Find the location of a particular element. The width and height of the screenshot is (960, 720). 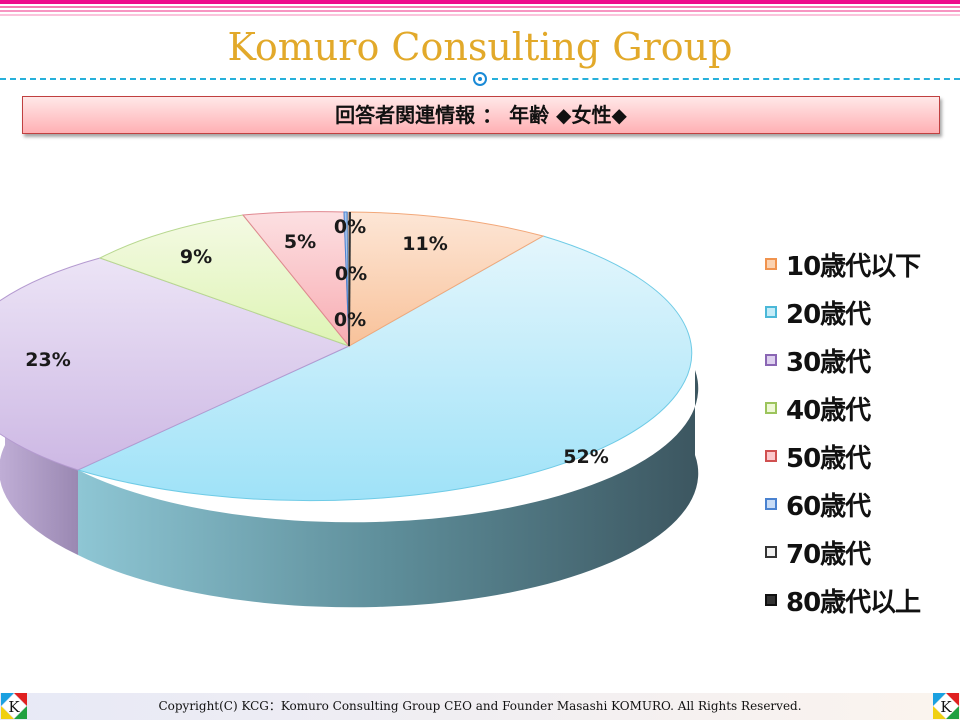

header-stripes is located at coordinates (480, 9).